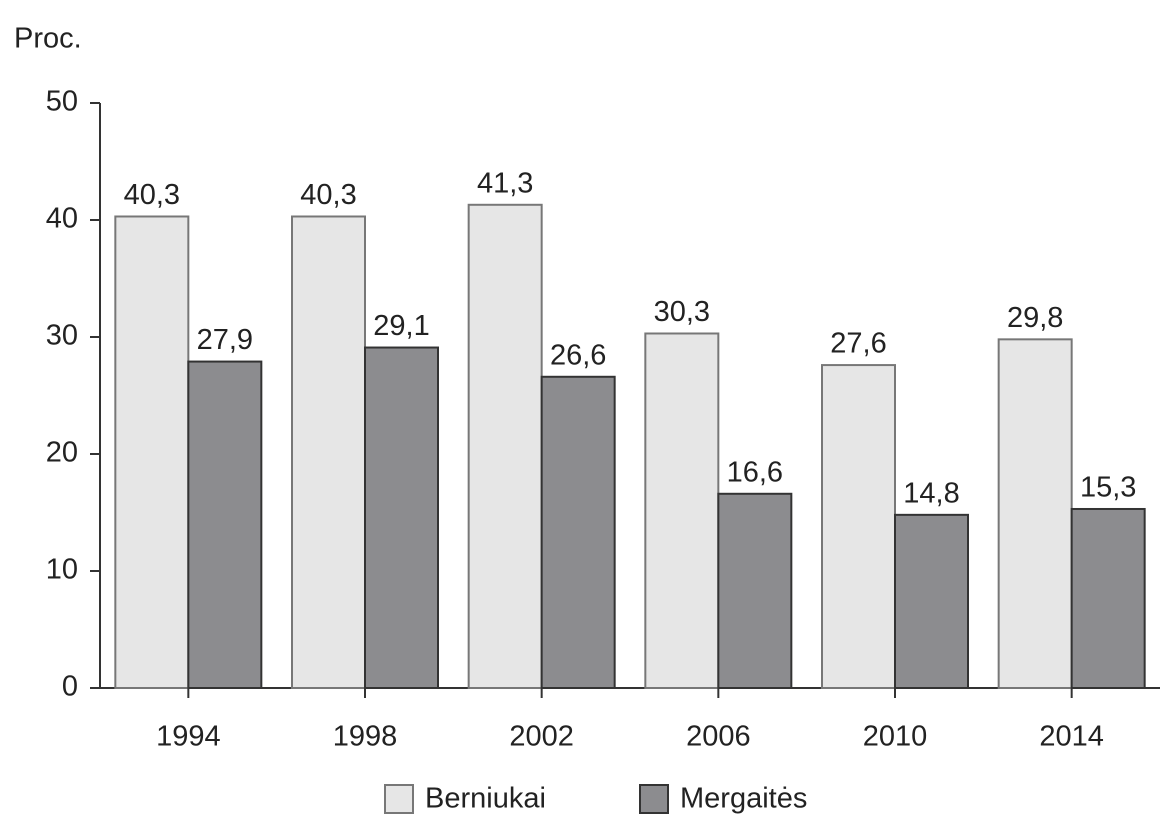  I want to click on value-label: 29,1, so click(401, 326).